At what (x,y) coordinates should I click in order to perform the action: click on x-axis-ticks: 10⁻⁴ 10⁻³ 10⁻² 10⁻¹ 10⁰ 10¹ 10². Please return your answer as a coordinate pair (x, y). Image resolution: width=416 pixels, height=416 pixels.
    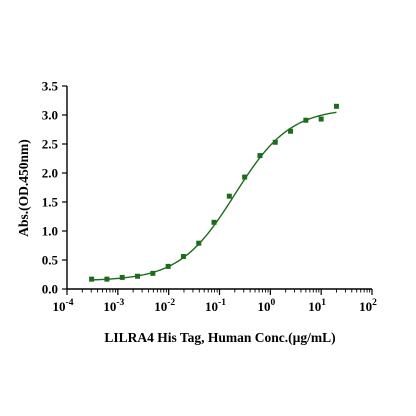
    Looking at the image, I should click on (215, 301).